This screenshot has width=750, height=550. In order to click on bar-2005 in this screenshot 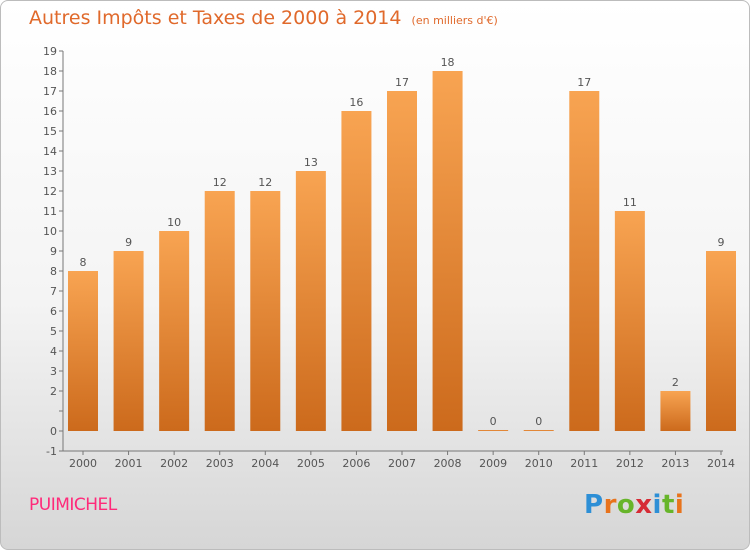, I will do `click(310, 301)`.